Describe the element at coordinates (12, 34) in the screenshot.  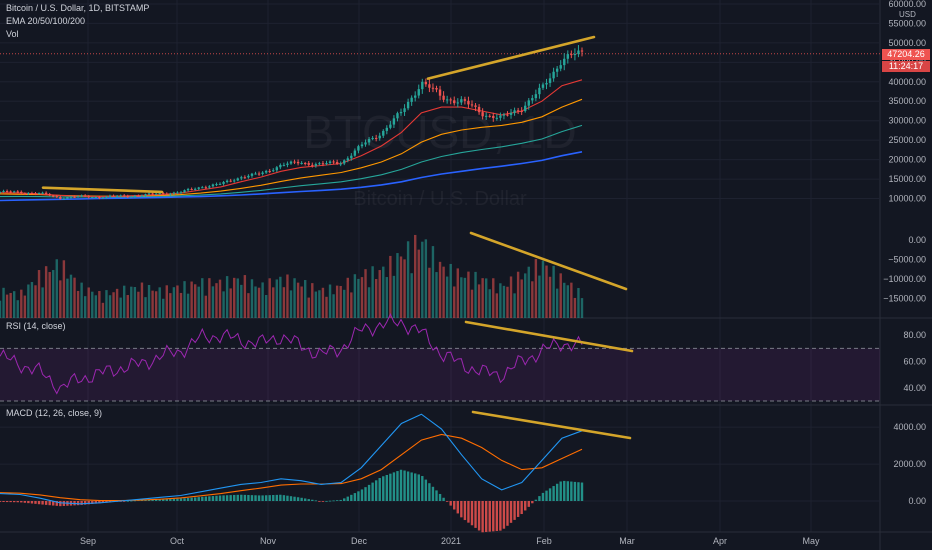
I see `vol-legend: Vol` at that location.